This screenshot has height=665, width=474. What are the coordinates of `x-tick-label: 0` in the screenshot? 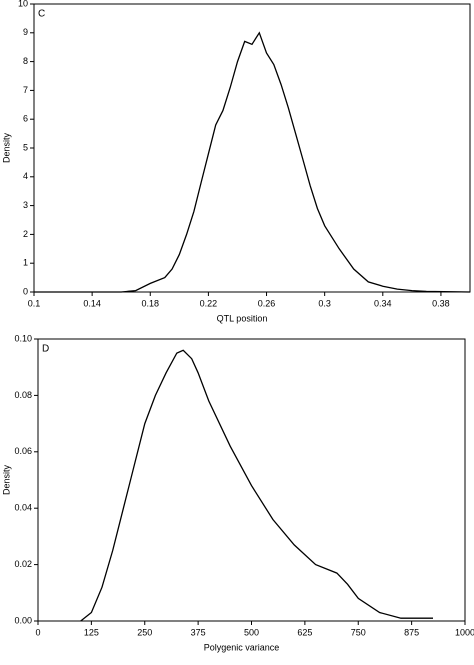 It's located at (37, 632).